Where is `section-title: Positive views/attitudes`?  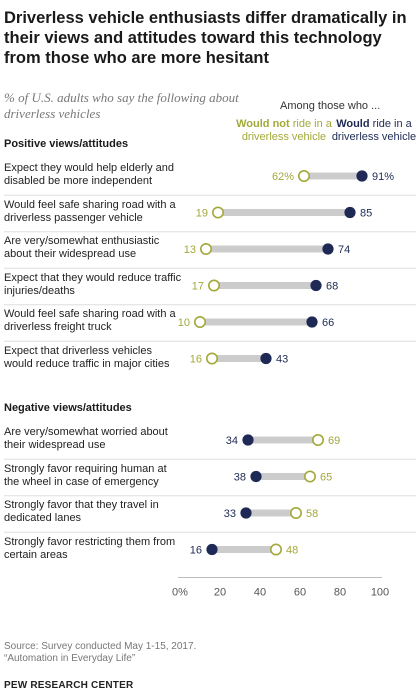
section-title: Positive views/attitudes is located at coordinates (66, 144).